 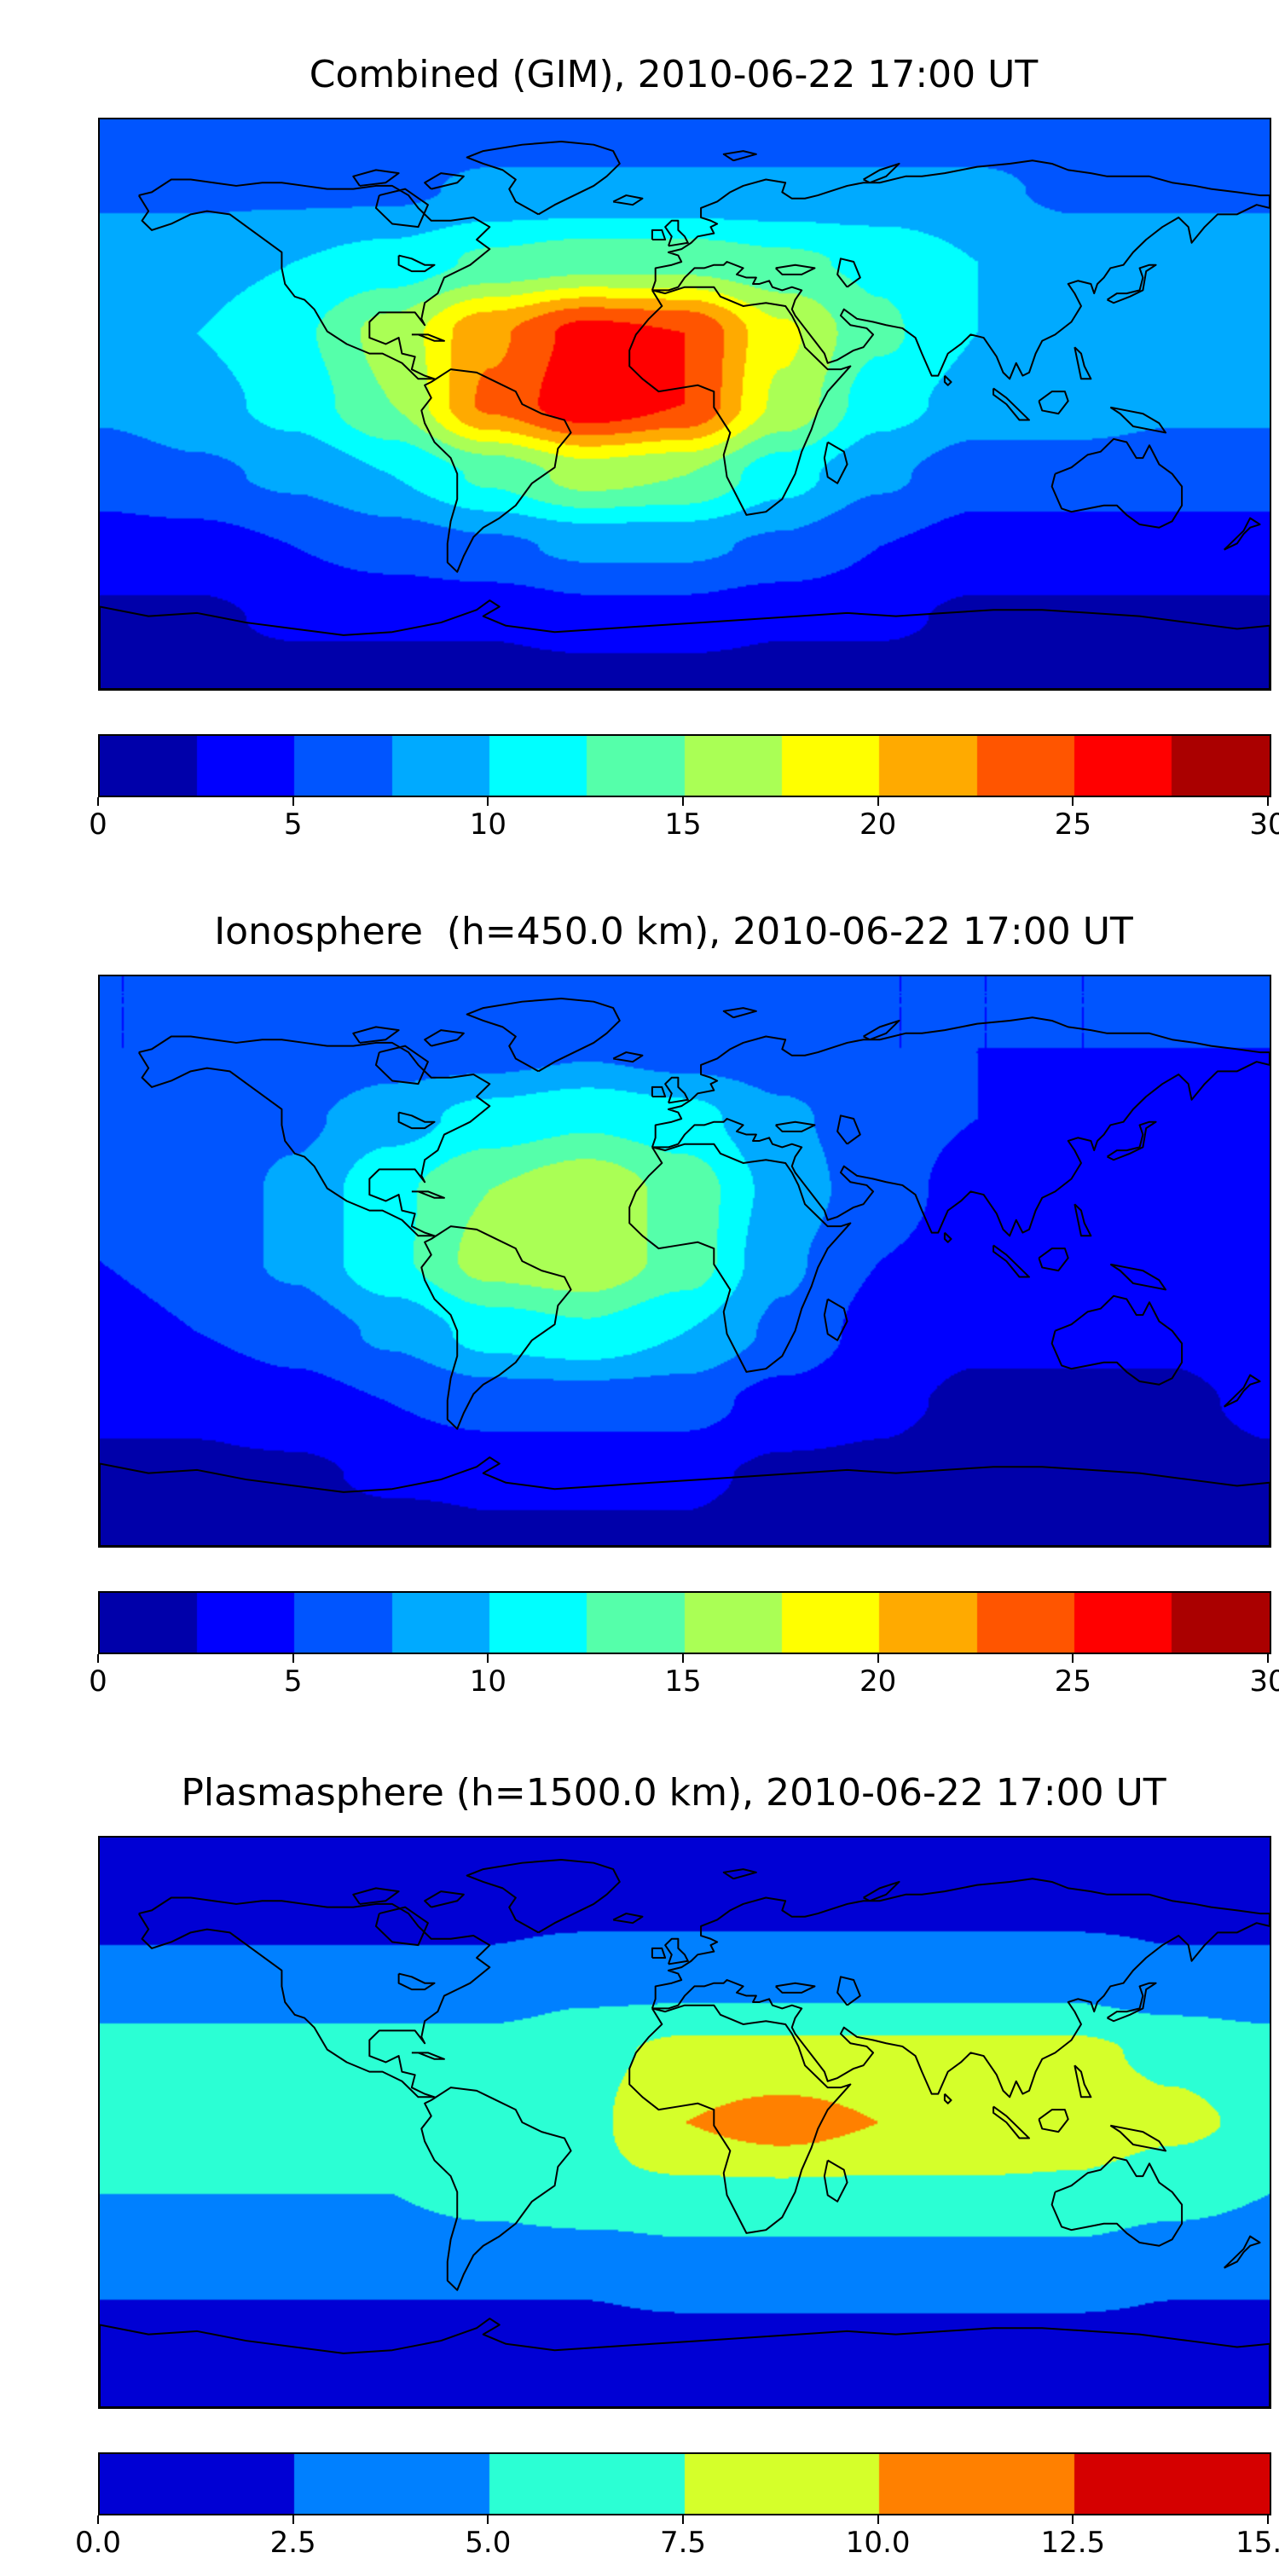 I want to click on colorbar-tick-label: 15.0, so click(x=1257, y=2543).